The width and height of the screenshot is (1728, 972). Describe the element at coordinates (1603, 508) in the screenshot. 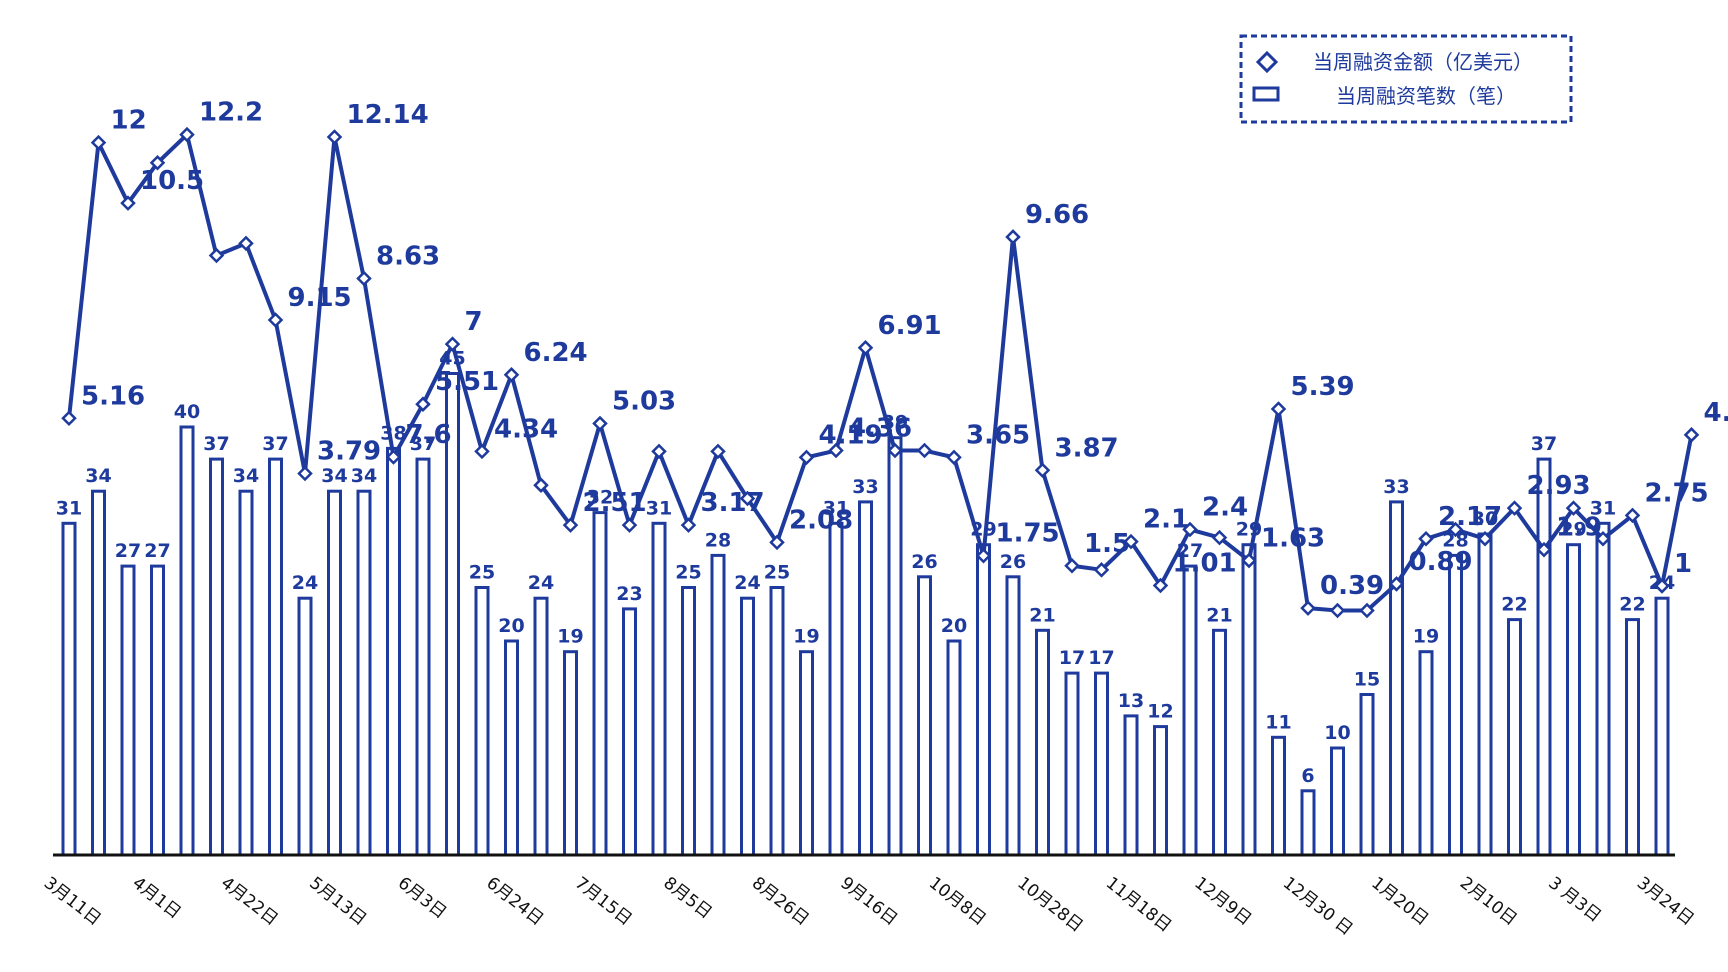

I see `bar-data-label: 31` at that location.